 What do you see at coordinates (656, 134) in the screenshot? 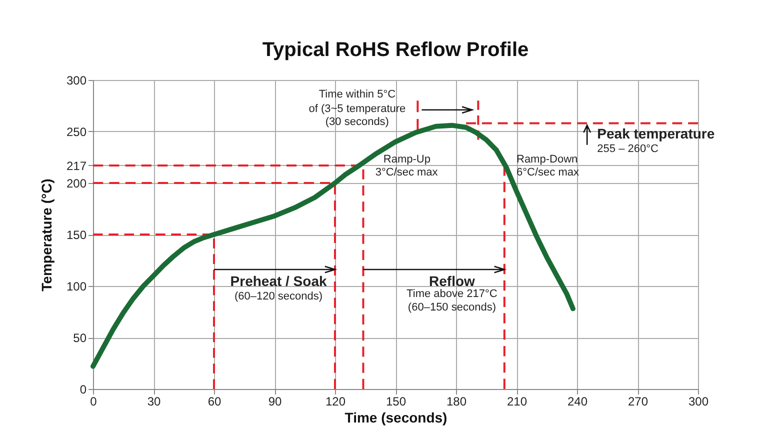
I see `annotation: Peak temperature` at bounding box center [656, 134].